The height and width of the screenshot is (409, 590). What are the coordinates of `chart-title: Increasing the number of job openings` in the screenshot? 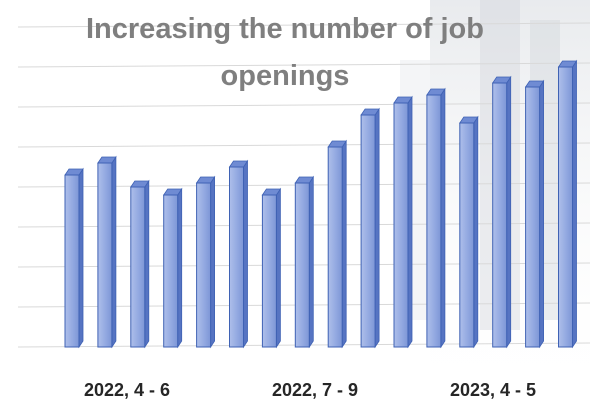 It's located at (285, 52).